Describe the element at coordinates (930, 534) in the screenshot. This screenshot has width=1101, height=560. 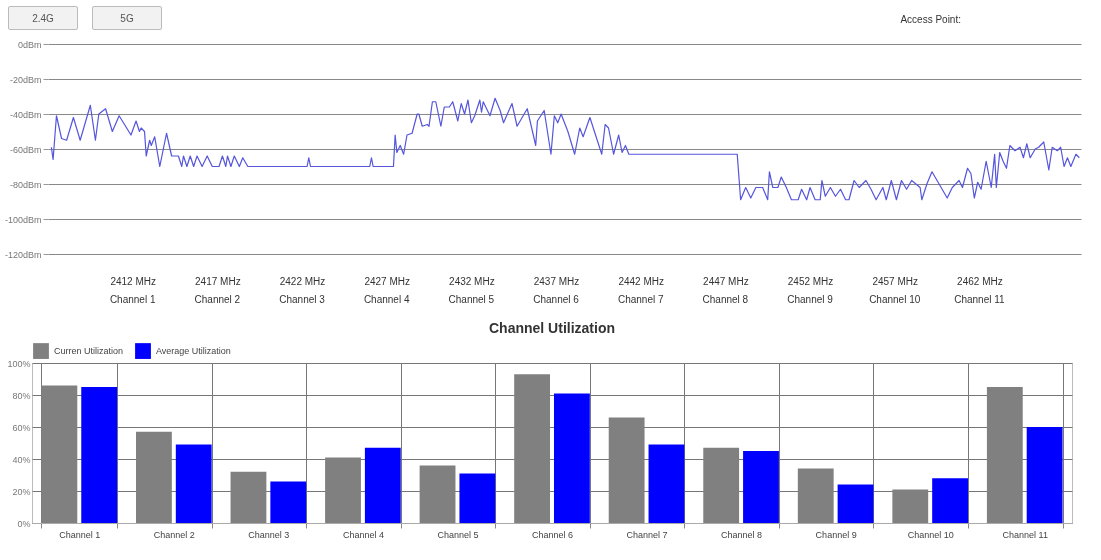
I see `x-tick-label: Channel 10` at that location.